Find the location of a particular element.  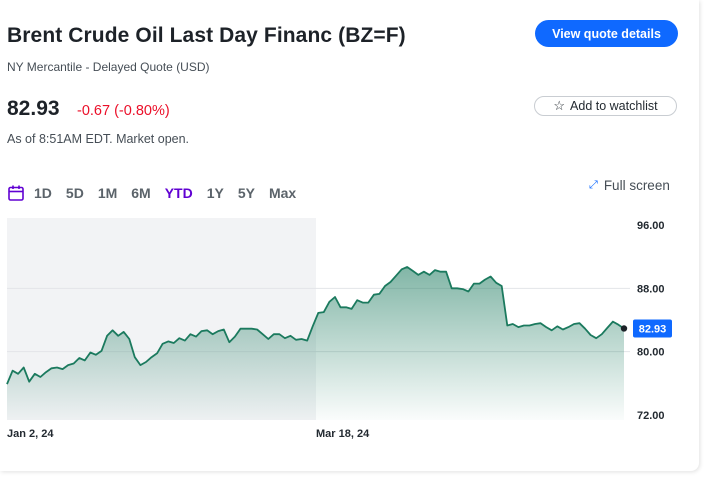

page-title: Brent Crude Oil Last Day Financ (BZ=F) is located at coordinates (206, 35).